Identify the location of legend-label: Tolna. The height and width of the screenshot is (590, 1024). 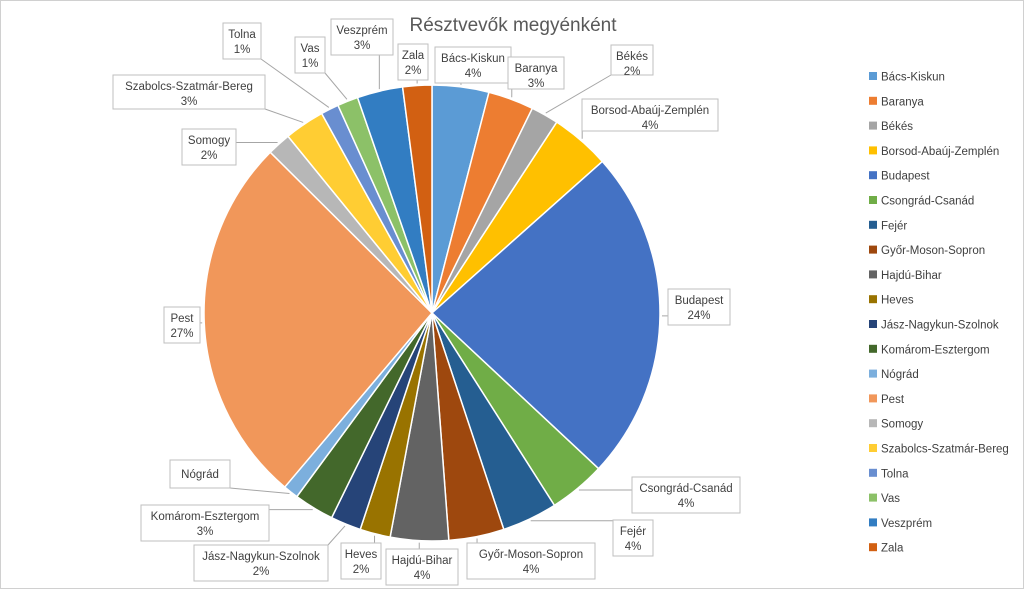
(895, 474).